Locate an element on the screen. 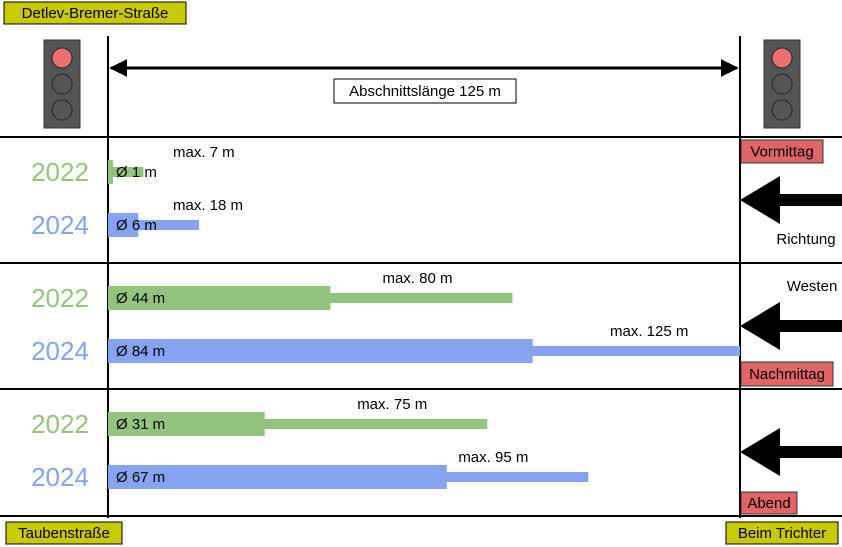 This screenshot has width=842, height=547. street-label: Beim Trichter is located at coordinates (782, 533).